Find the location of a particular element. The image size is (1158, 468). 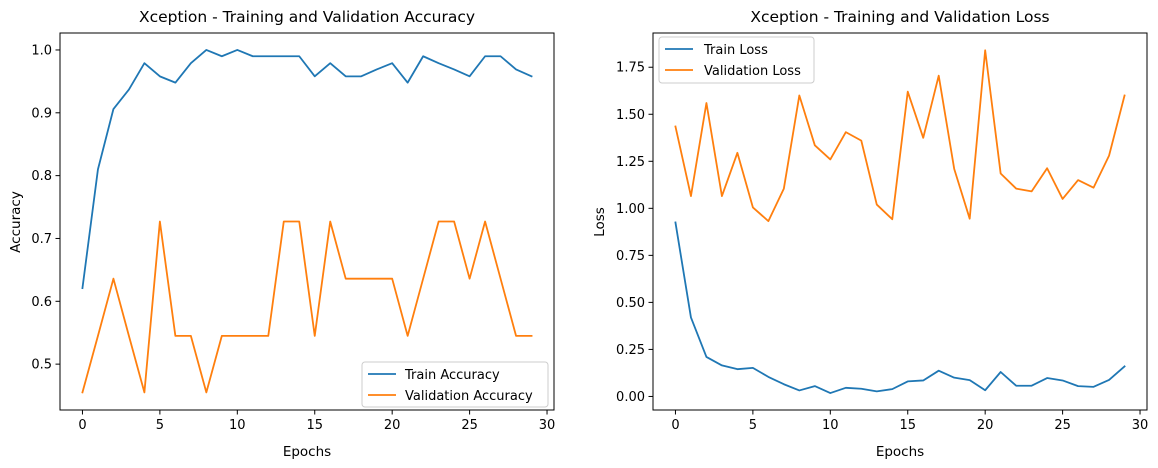

loss-legend-box is located at coordinates (736, 60).